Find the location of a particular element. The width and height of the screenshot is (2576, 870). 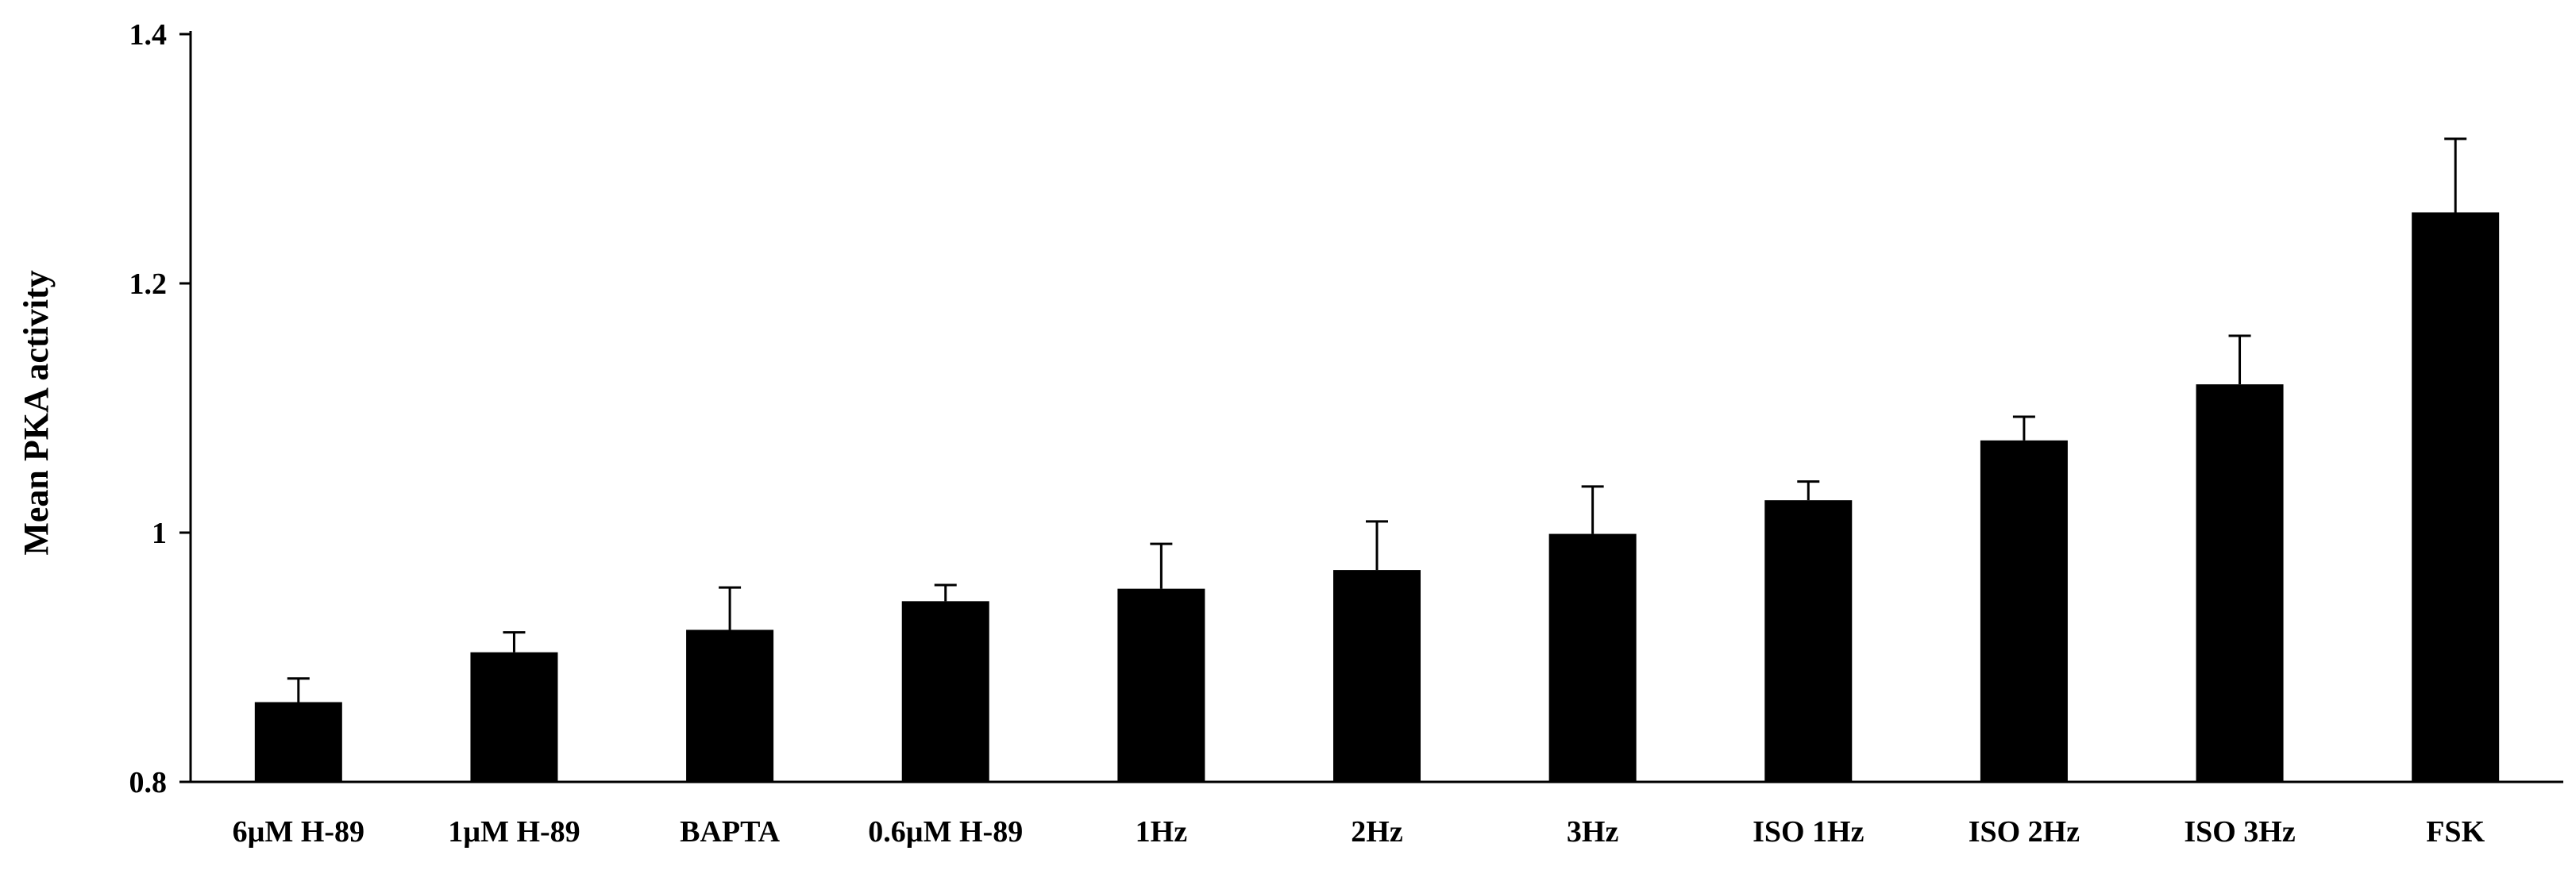

y-tick-label: 1.4 is located at coordinates (148, 35).